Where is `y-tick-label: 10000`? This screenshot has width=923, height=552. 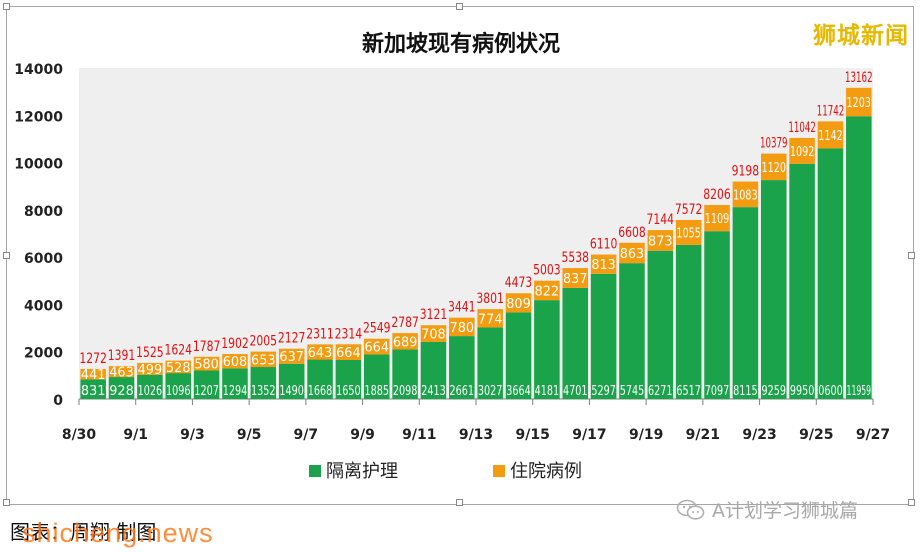 y-tick-label: 10000 is located at coordinates (38, 165).